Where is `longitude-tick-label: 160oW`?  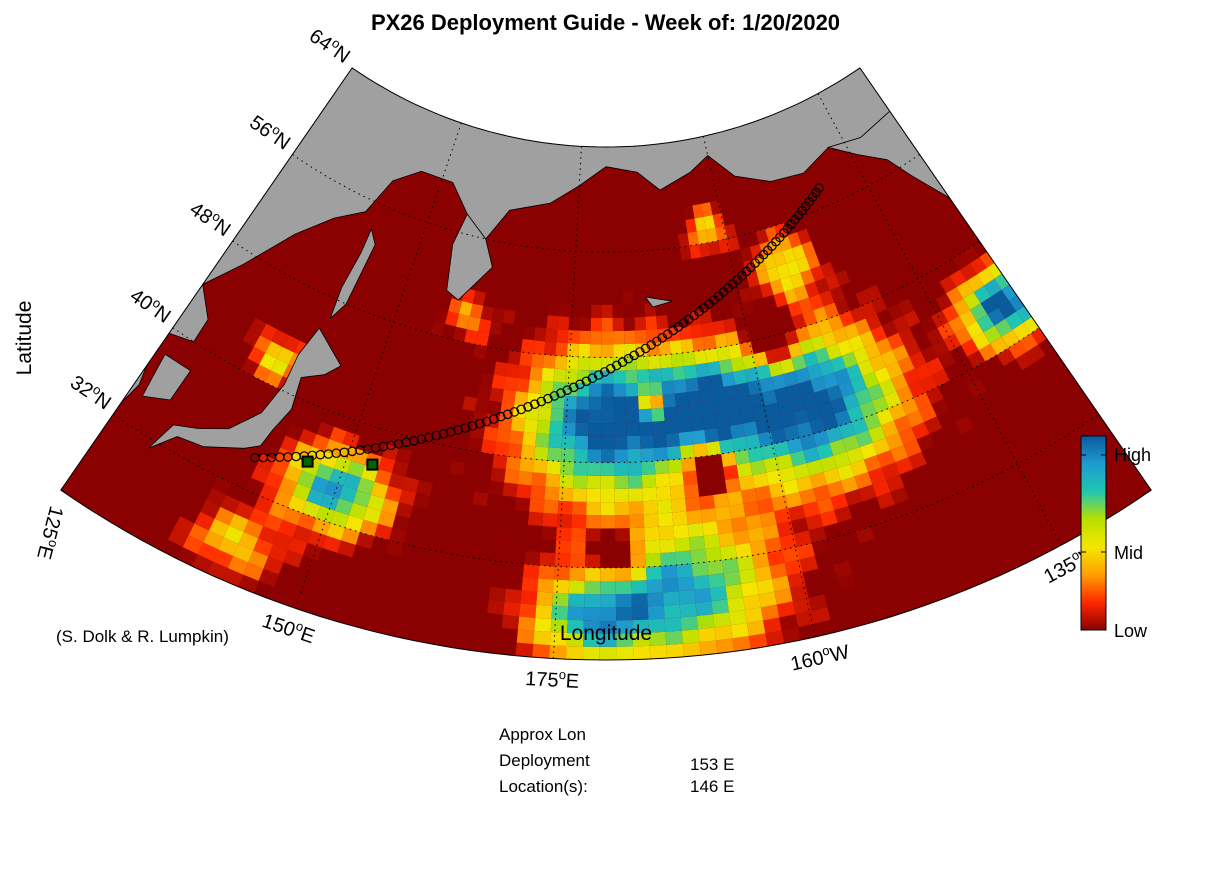
longitude-tick-label: 160oW is located at coordinates (820, 656).